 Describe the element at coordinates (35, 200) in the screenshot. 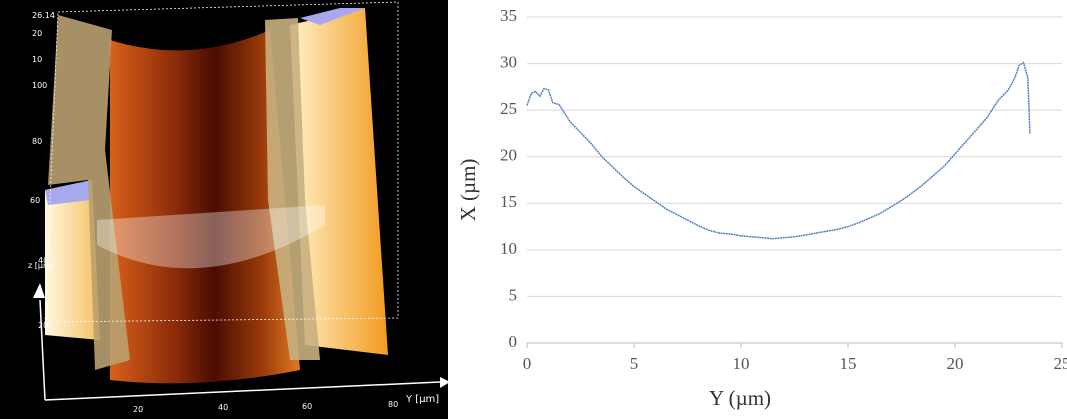

I see `z-label: 60` at that location.